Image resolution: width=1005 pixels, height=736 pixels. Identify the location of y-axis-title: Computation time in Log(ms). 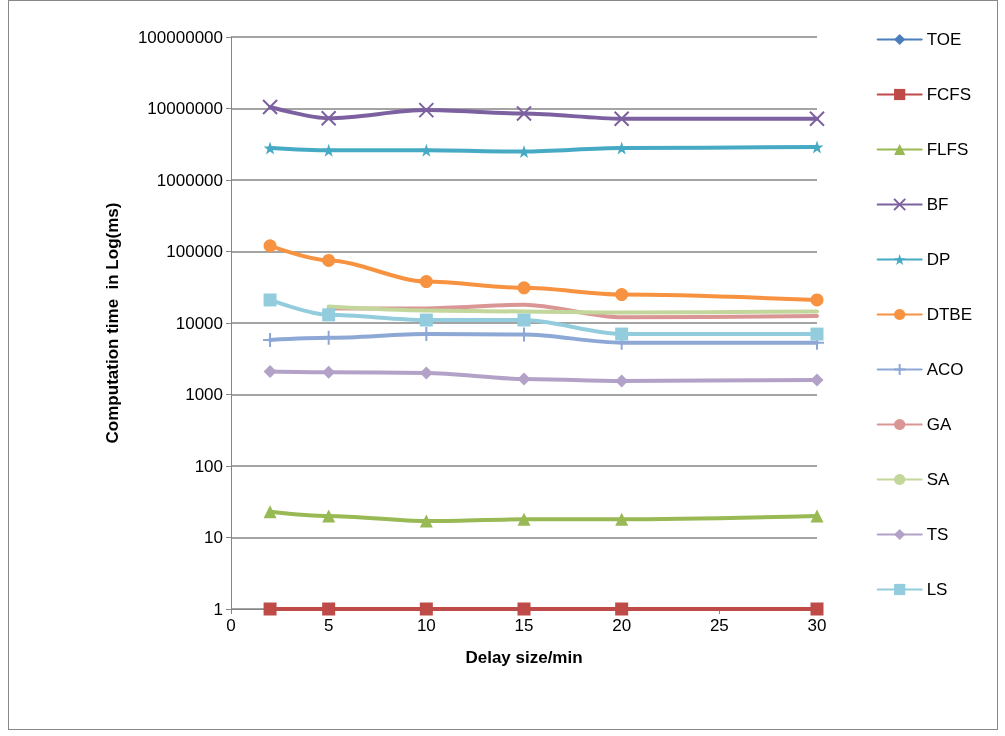
(112, 323).